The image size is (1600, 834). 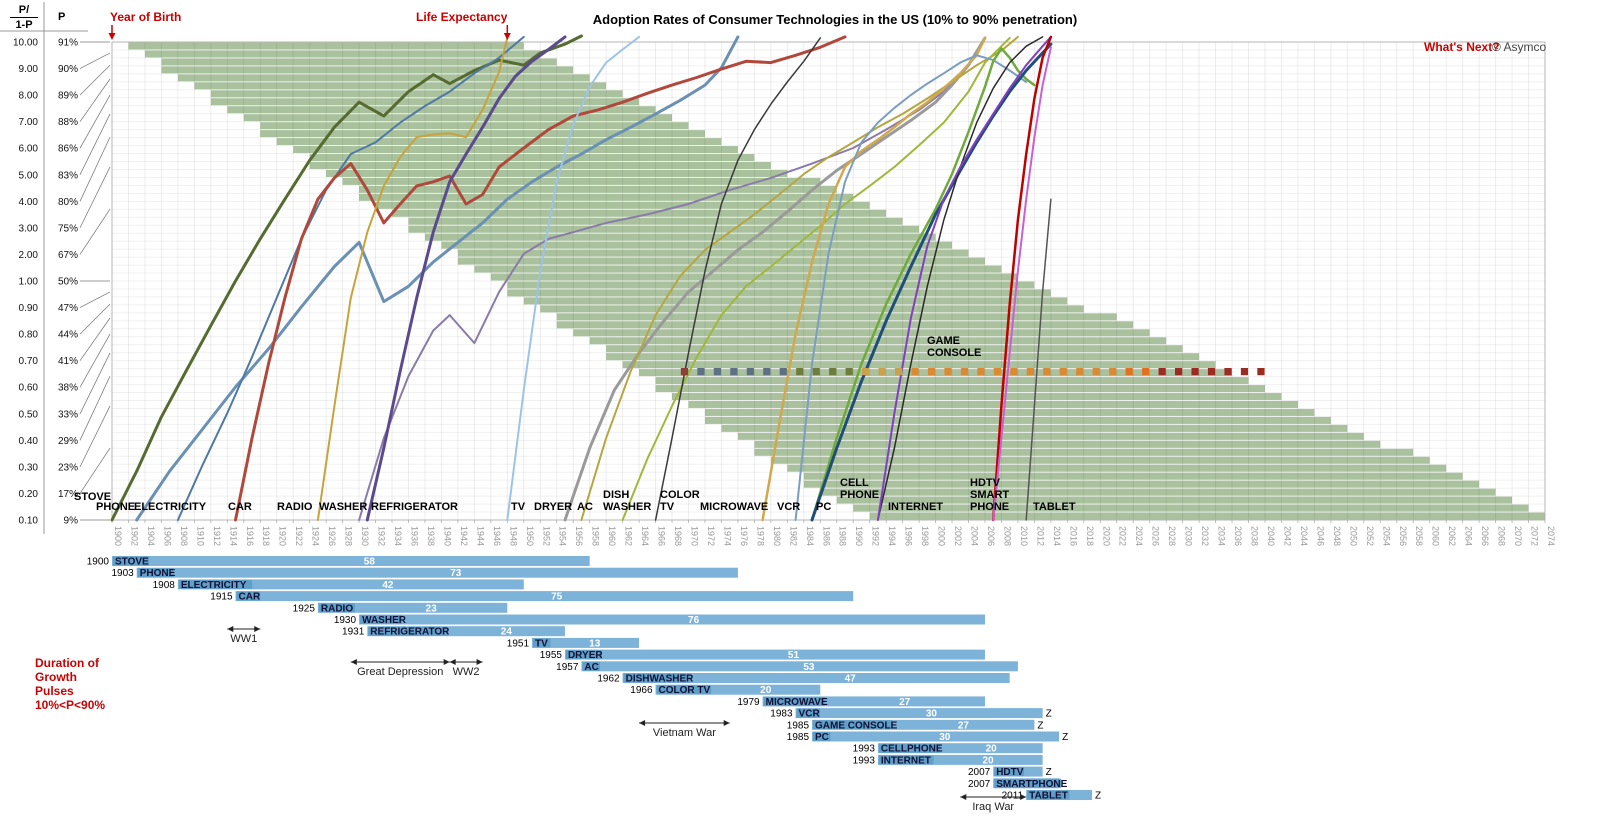 What do you see at coordinates (1189, 536) in the screenshot?
I see `x-tick-label: 2030` at bounding box center [1189, 536].